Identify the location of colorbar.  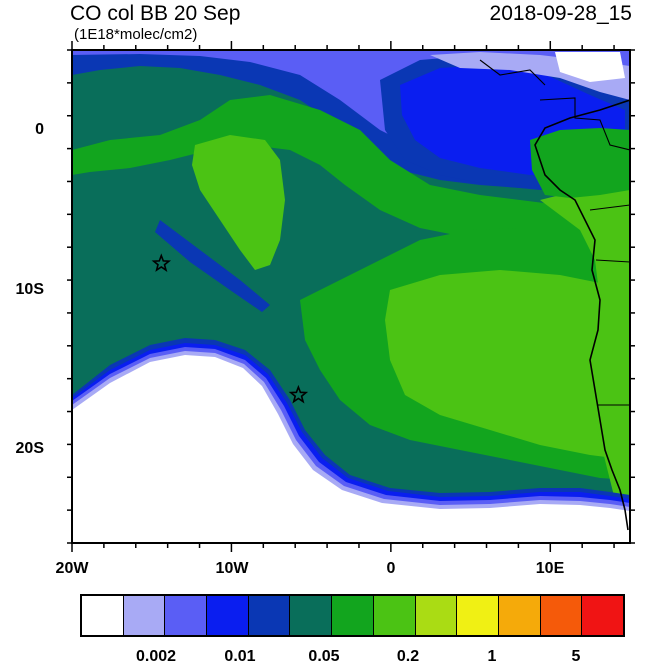
(352, 615).